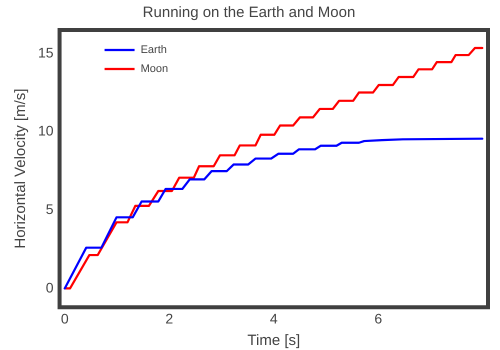 This screenshot has width=500, height=350. Describe the element at coordinates (46, 130) in the screenshot. I see `y-tick-label: 10` at that location.